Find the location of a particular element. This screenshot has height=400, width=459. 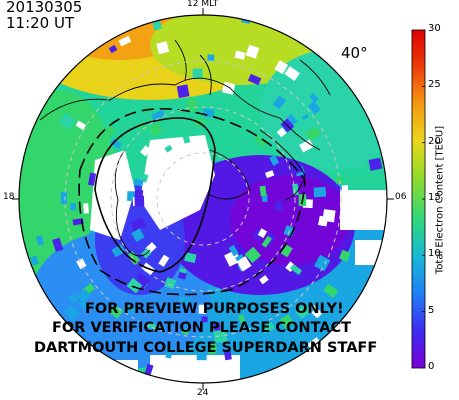

watermark-line-1: FOR PREVIEW PURPOSES ONLY! is located at coordinates (214, 309).